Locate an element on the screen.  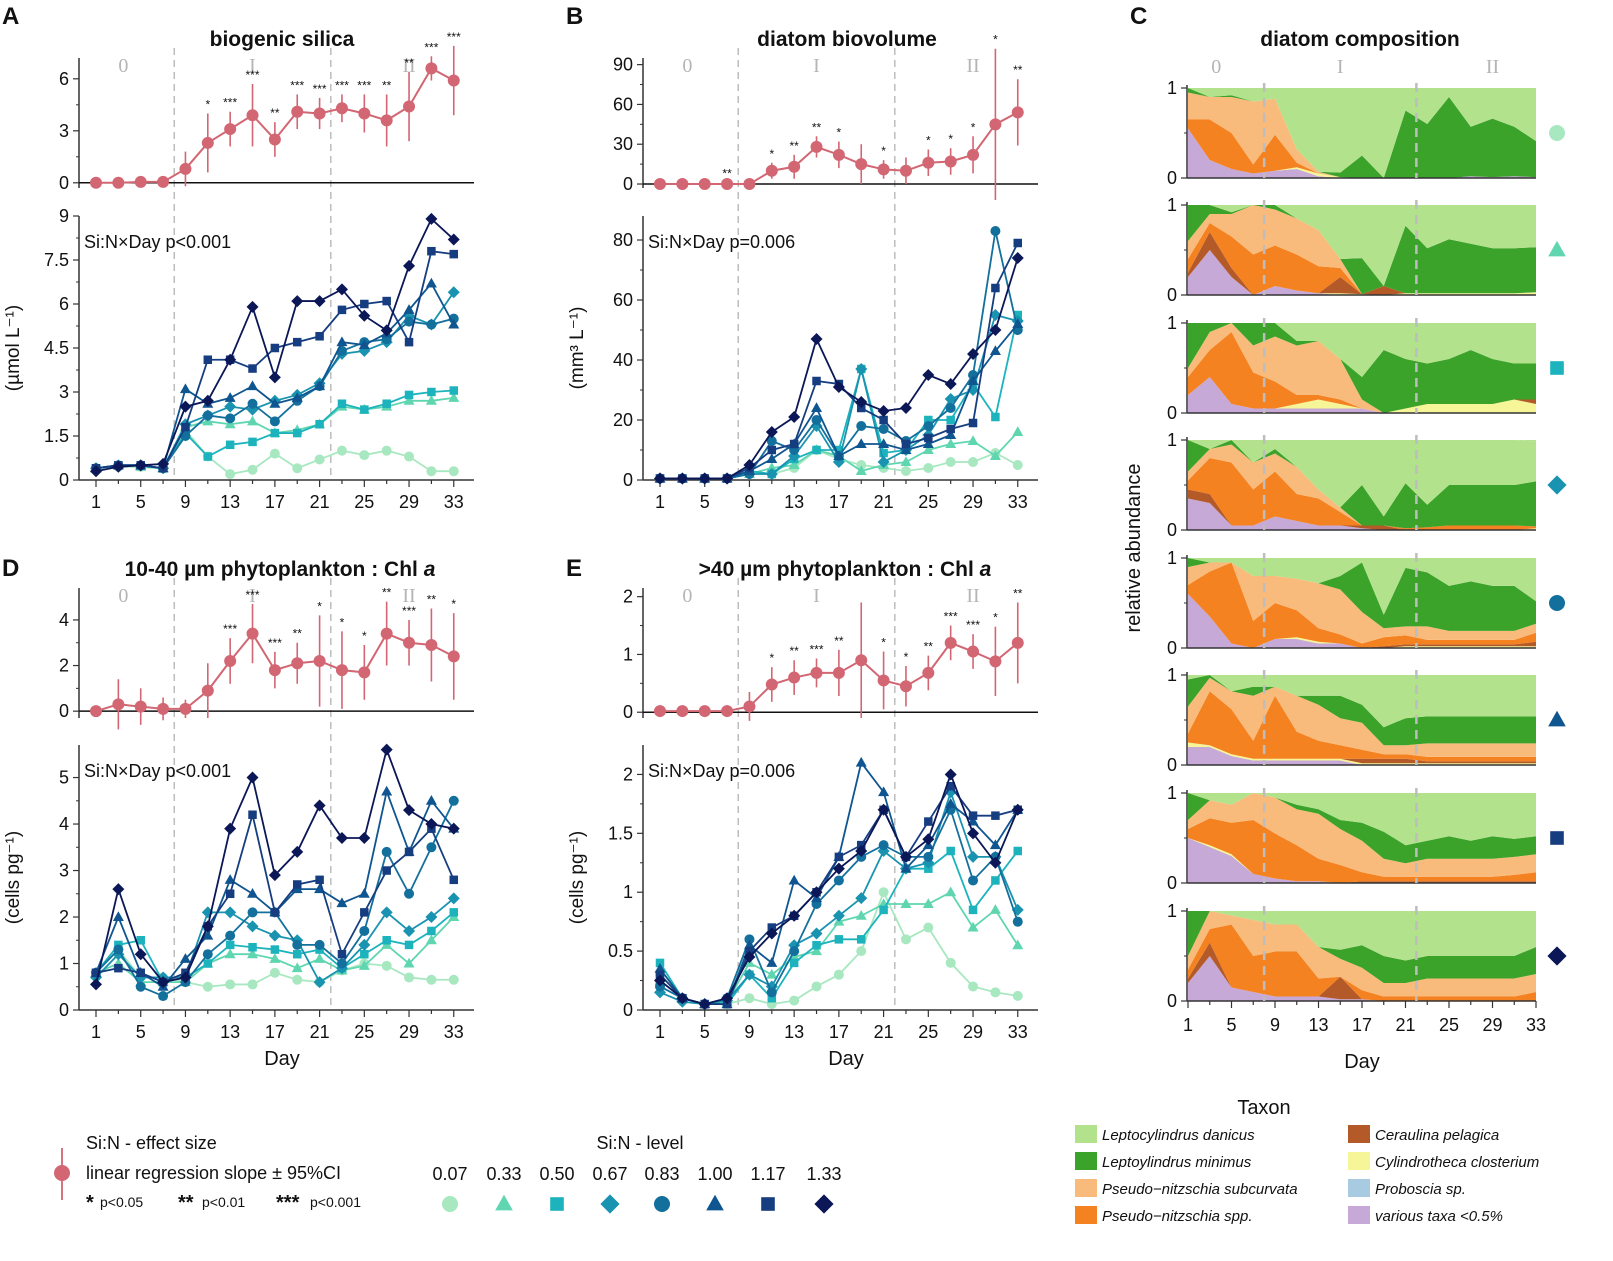
area-pseudo-nitzschia-subcurvata is located at coordinates (1362, 835).